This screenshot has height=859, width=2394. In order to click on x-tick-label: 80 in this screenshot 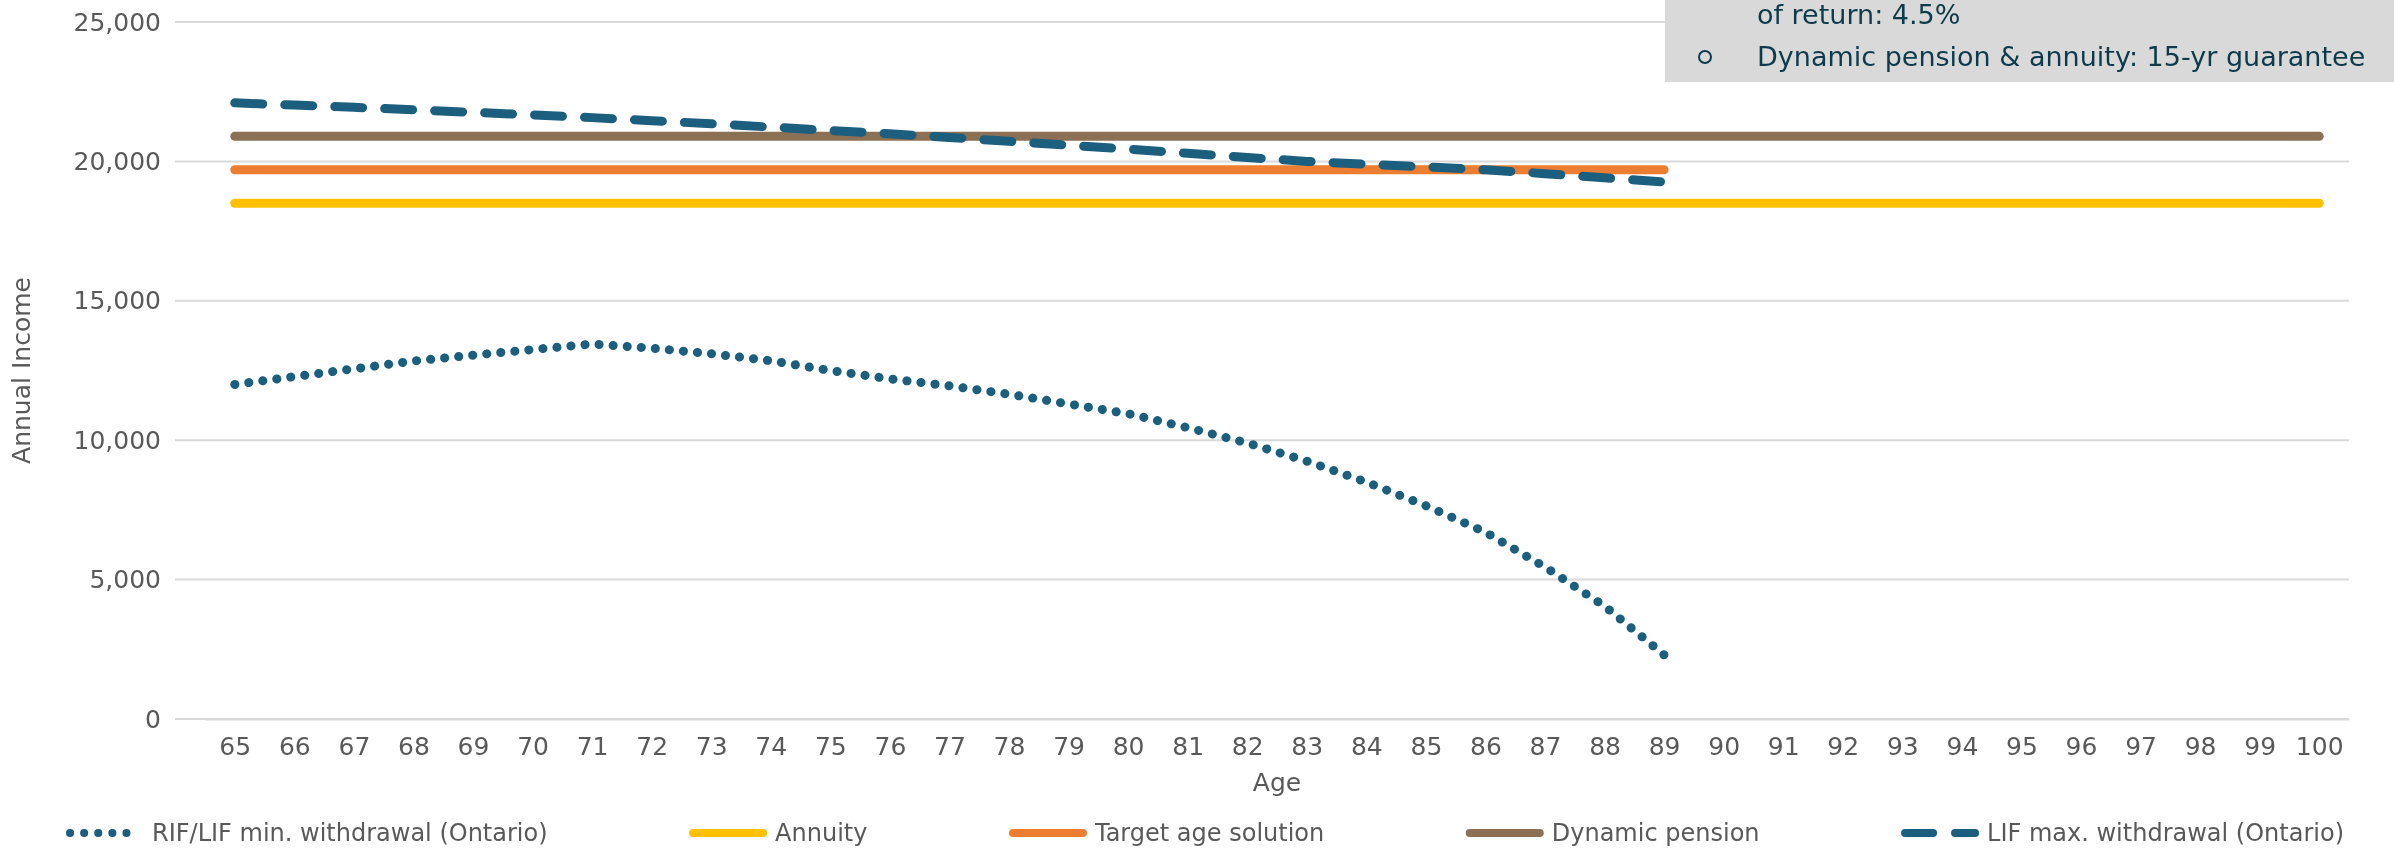, I will do `click(1128, 746)`.